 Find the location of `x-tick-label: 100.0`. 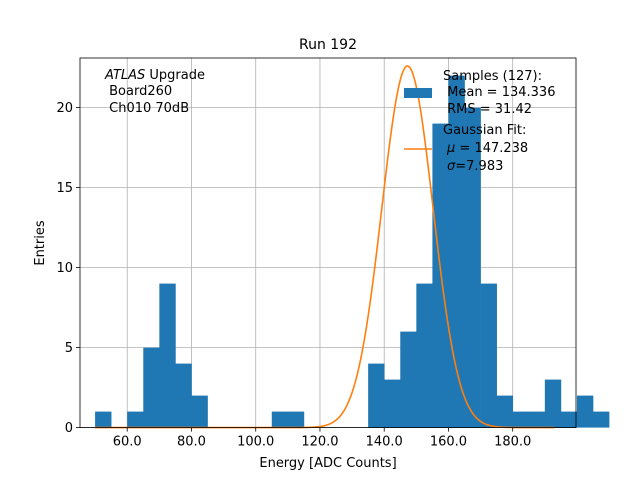

x-tick-label: 100.0 is located at coordinates (255, 442).